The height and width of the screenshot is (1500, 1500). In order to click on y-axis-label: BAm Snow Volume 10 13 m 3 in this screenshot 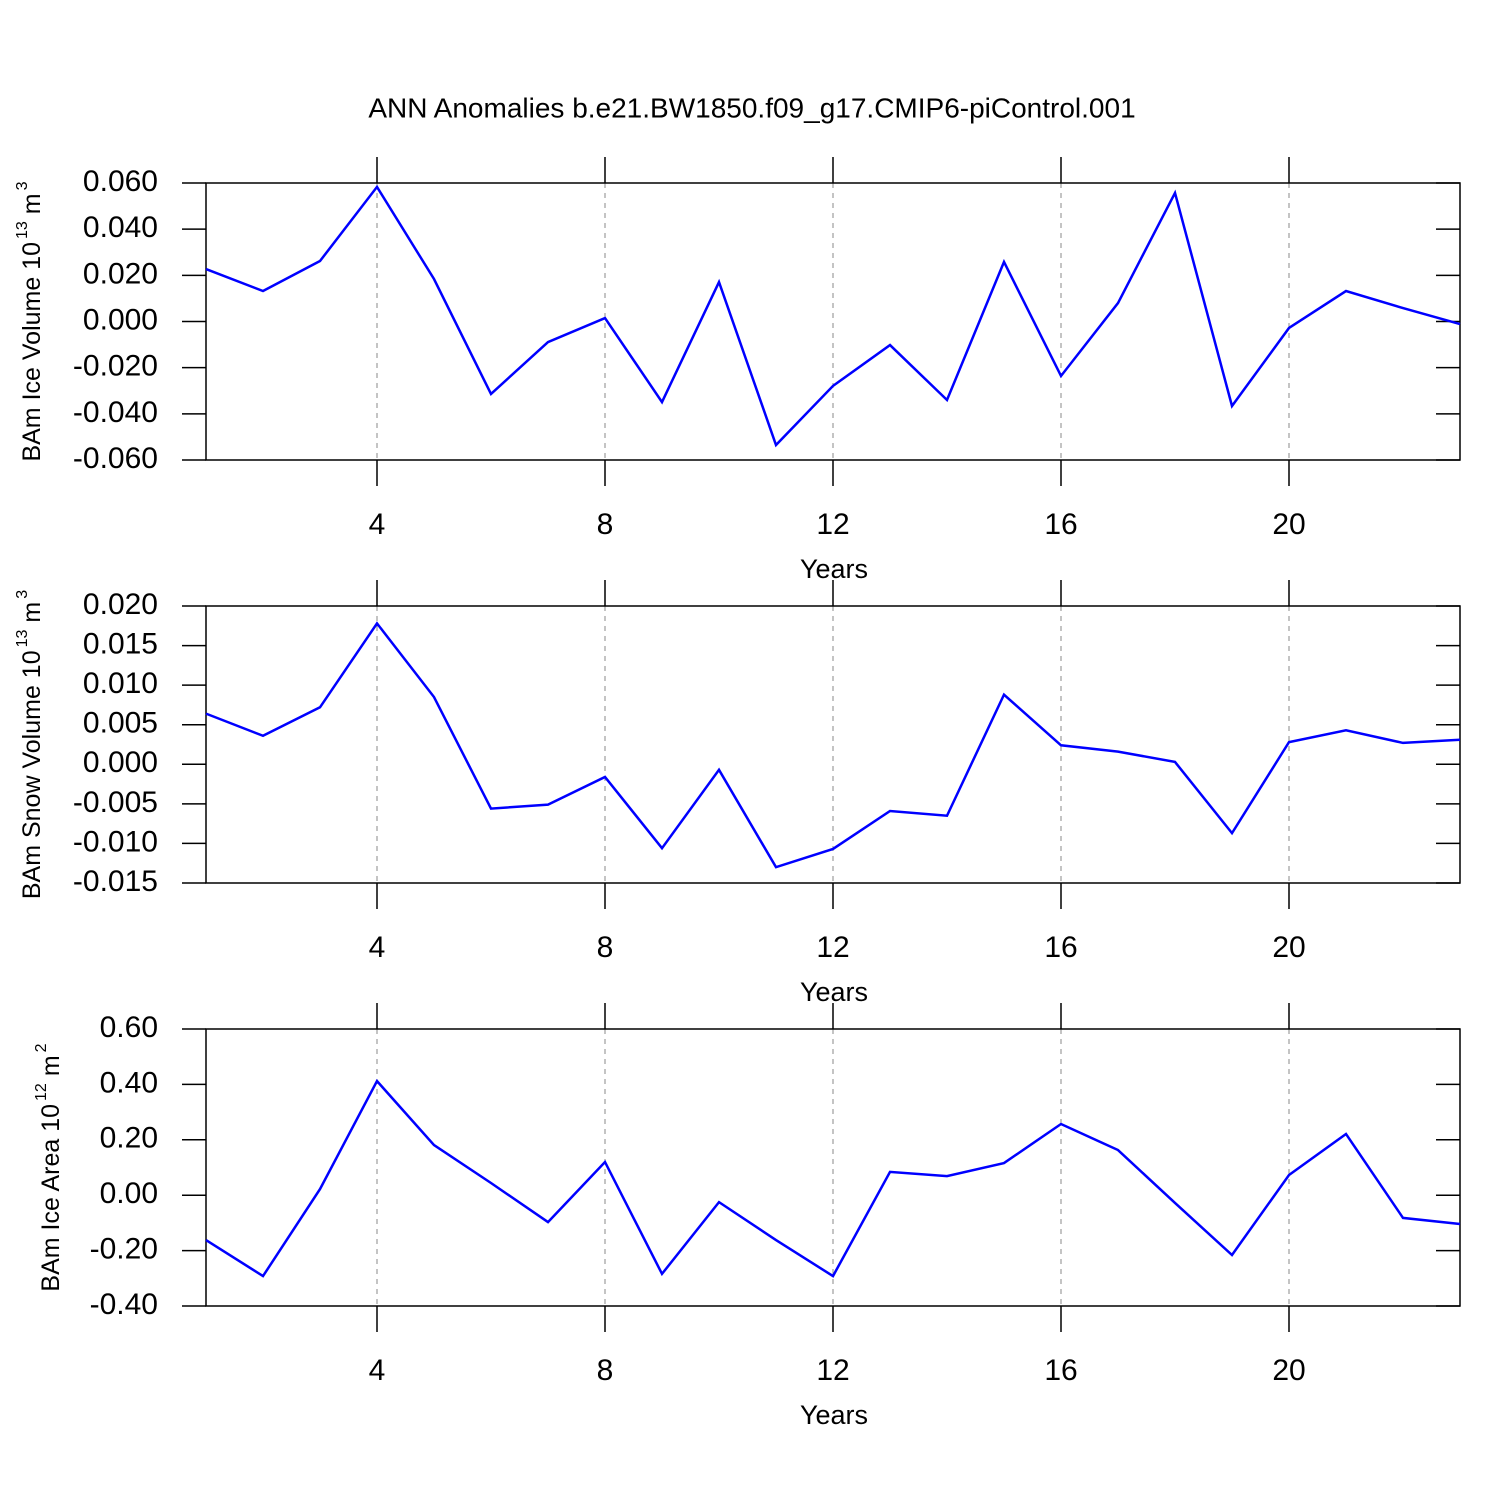, I will do `click(29, 744)`.